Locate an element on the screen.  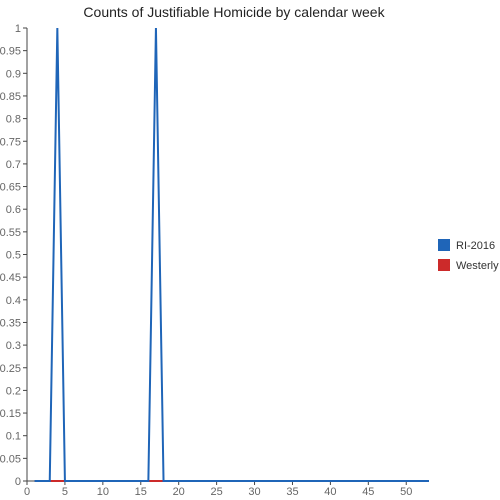
legend-item-ri-2016: RI-2016 is located at coordinates (466, 245).